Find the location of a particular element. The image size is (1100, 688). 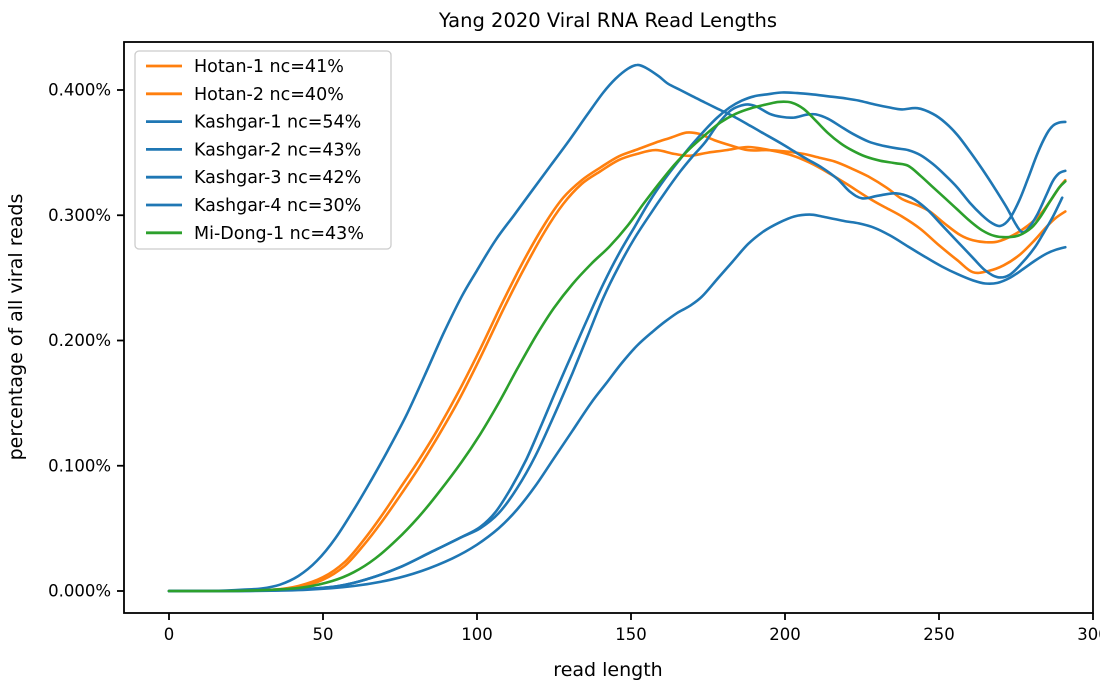

legend-item-hotan-1: Hotan-1 nc=41% is located at coordinates (245, 67).